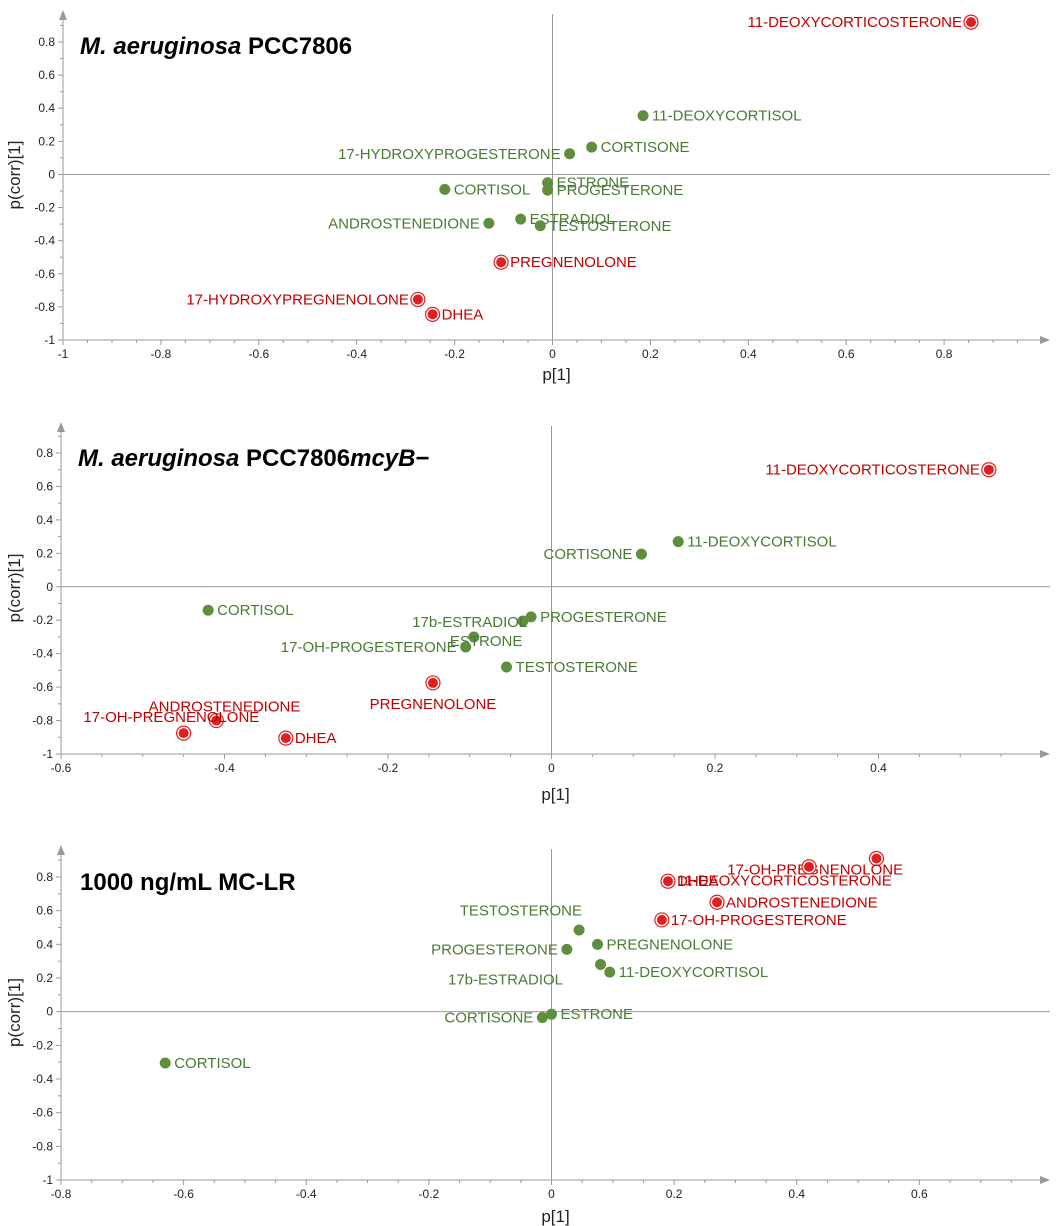 The height and width of the screenshot is (1226, 1057). I want to click on point-label: PROGESTERONE, so click(603, 617).